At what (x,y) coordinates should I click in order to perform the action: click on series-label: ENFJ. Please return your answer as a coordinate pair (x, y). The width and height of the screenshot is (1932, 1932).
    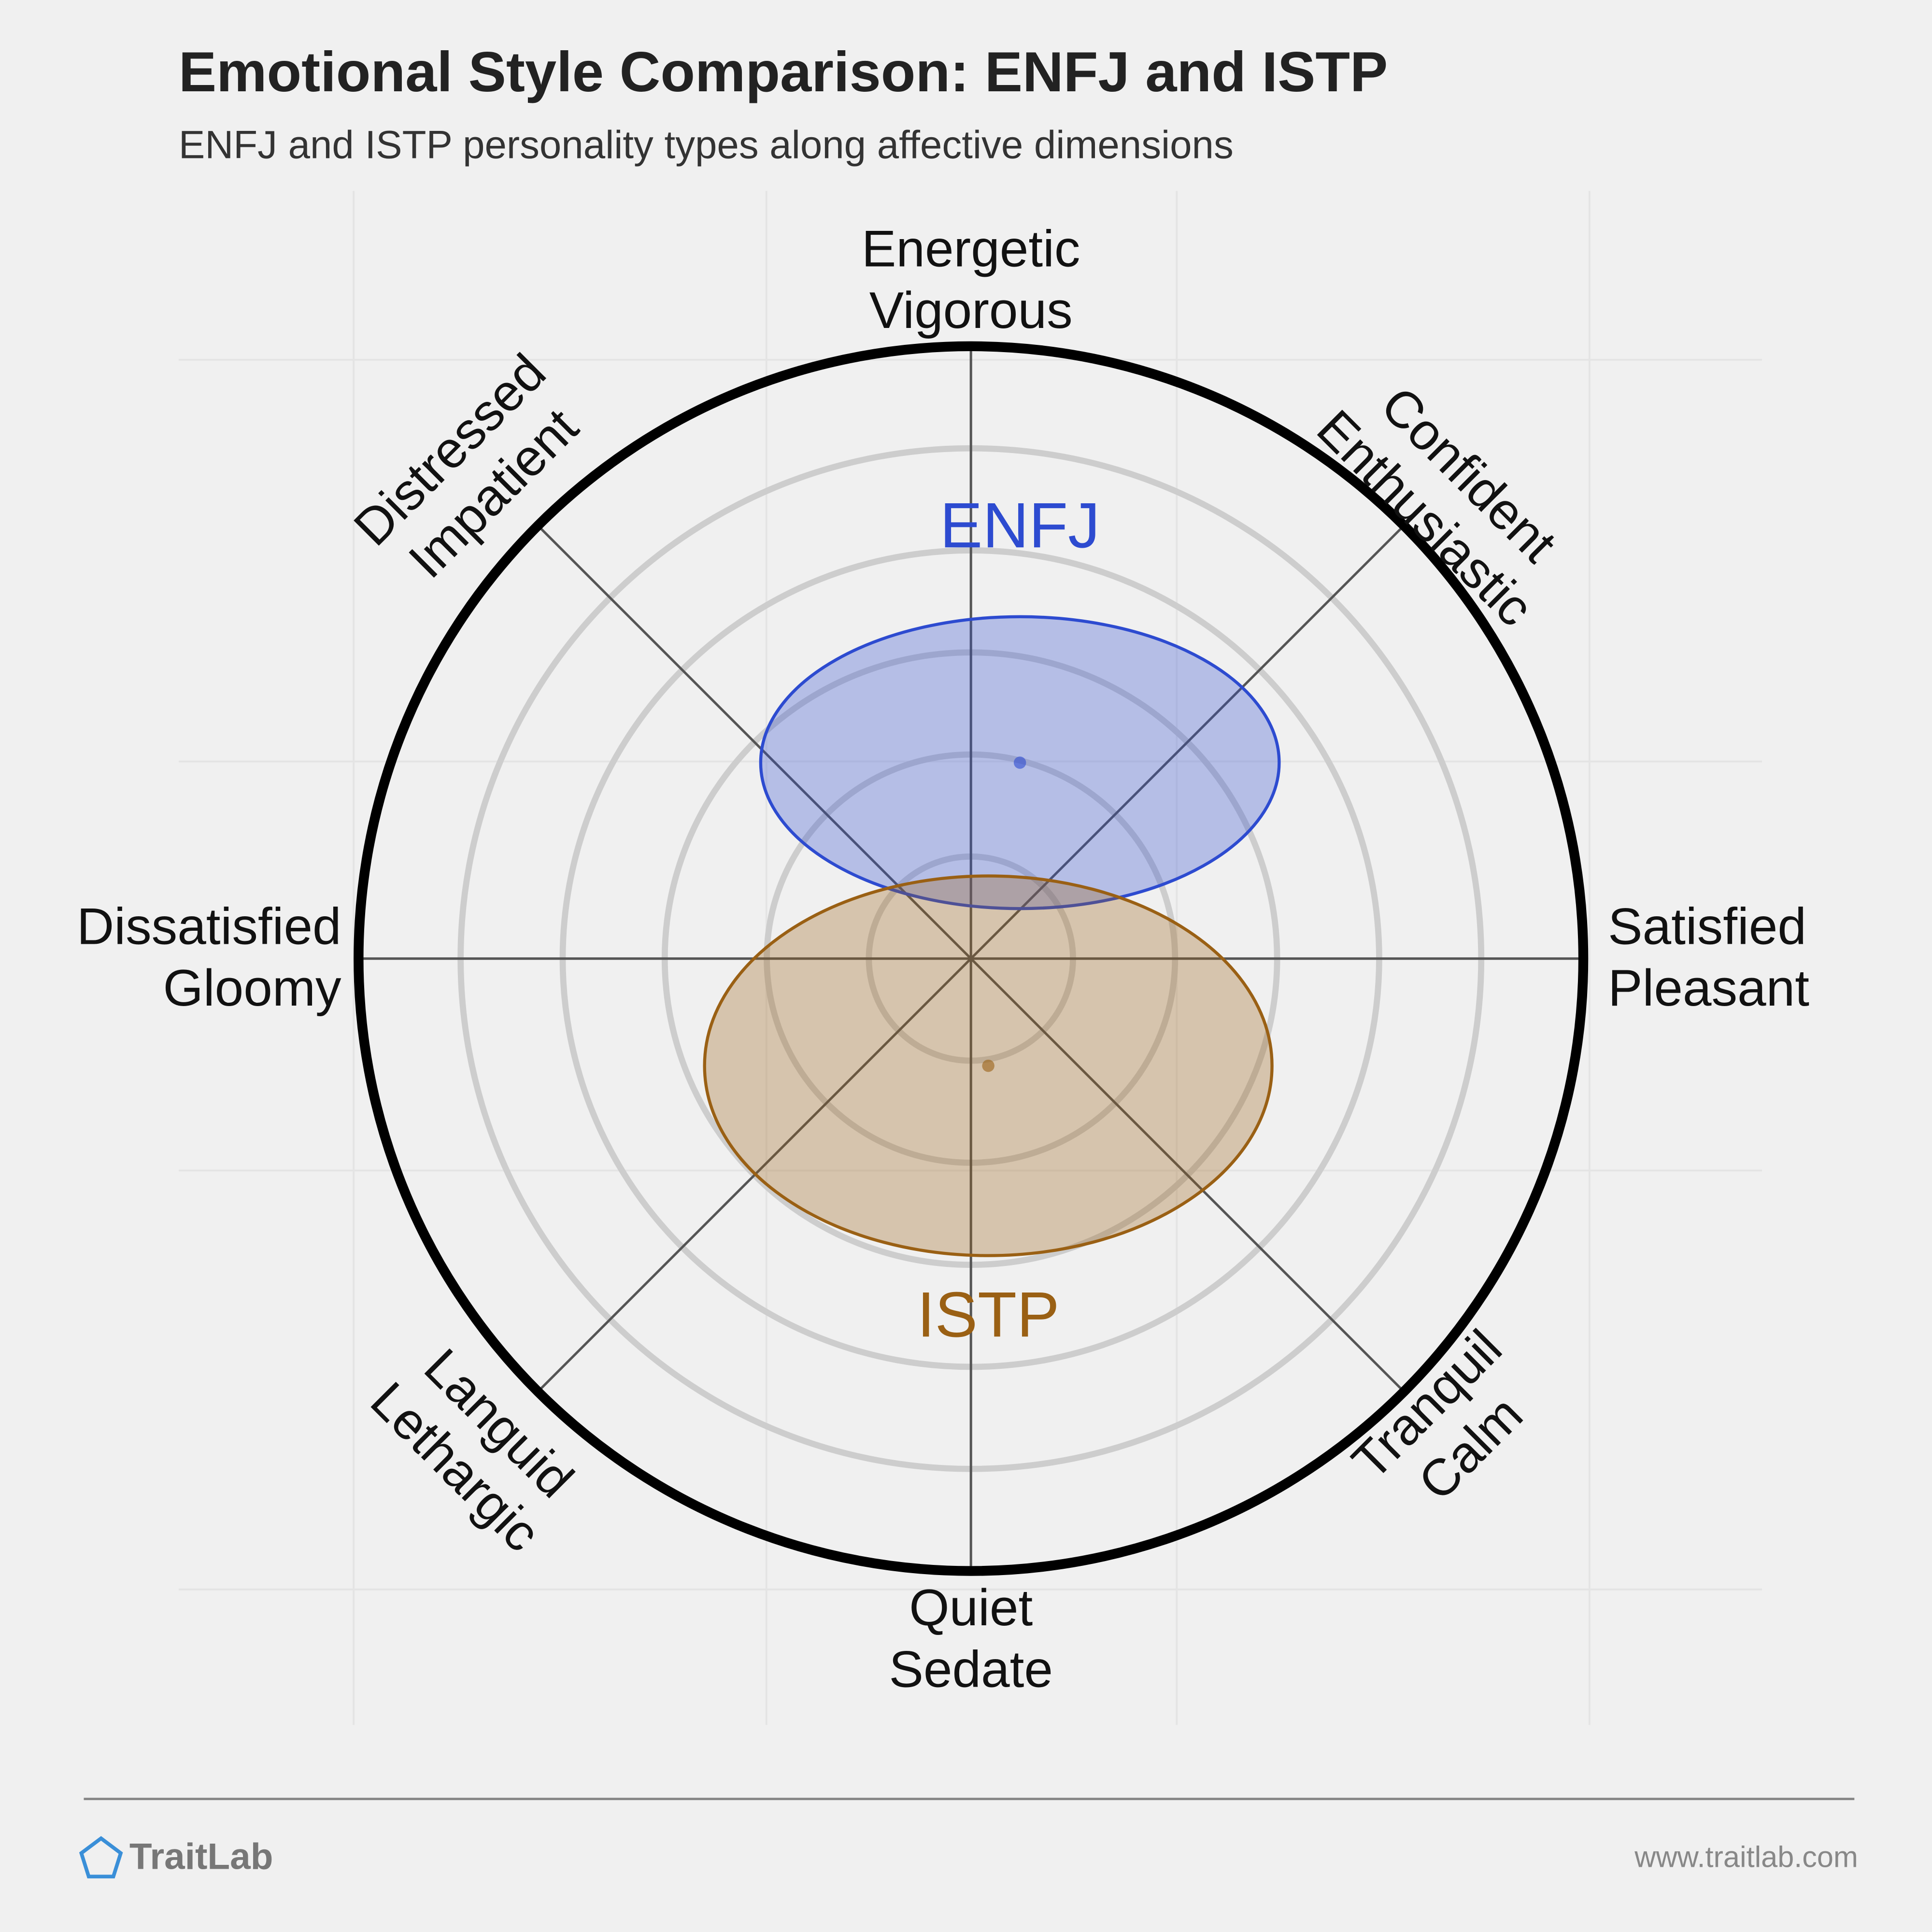
    Looking at the image, I should click on (1020, 525).